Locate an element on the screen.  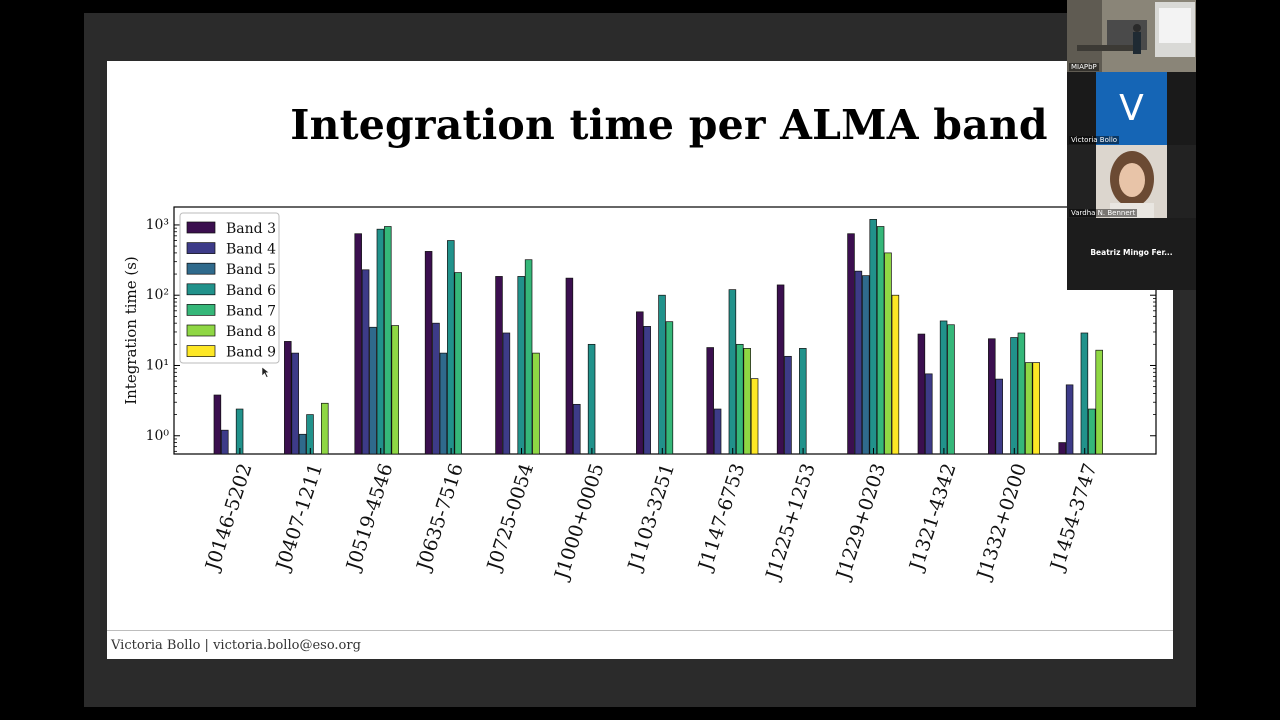
x-tick-label: J1332+0200 is located at coordinates (1001, 522).